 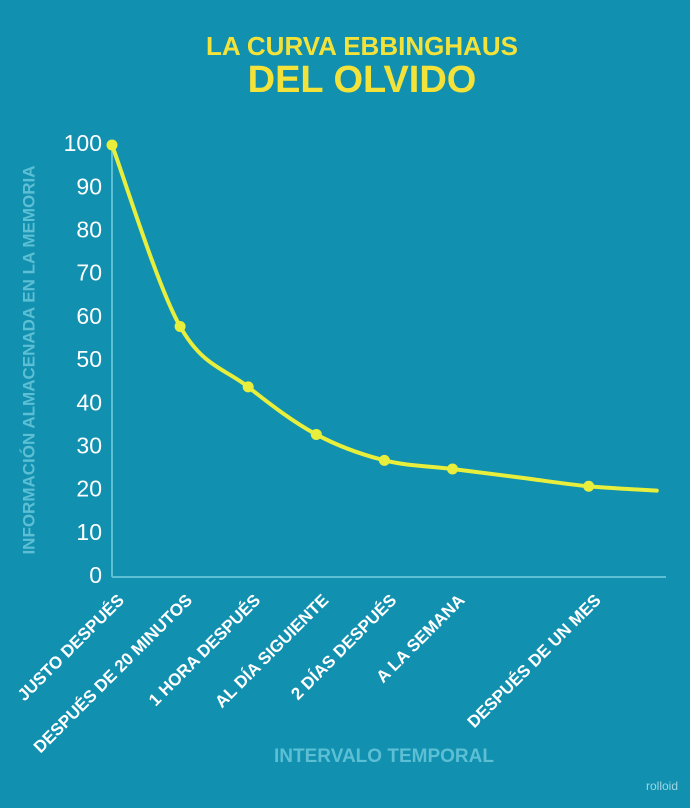 I want to click on watermark: rolloid, so click(x=662, y=786).